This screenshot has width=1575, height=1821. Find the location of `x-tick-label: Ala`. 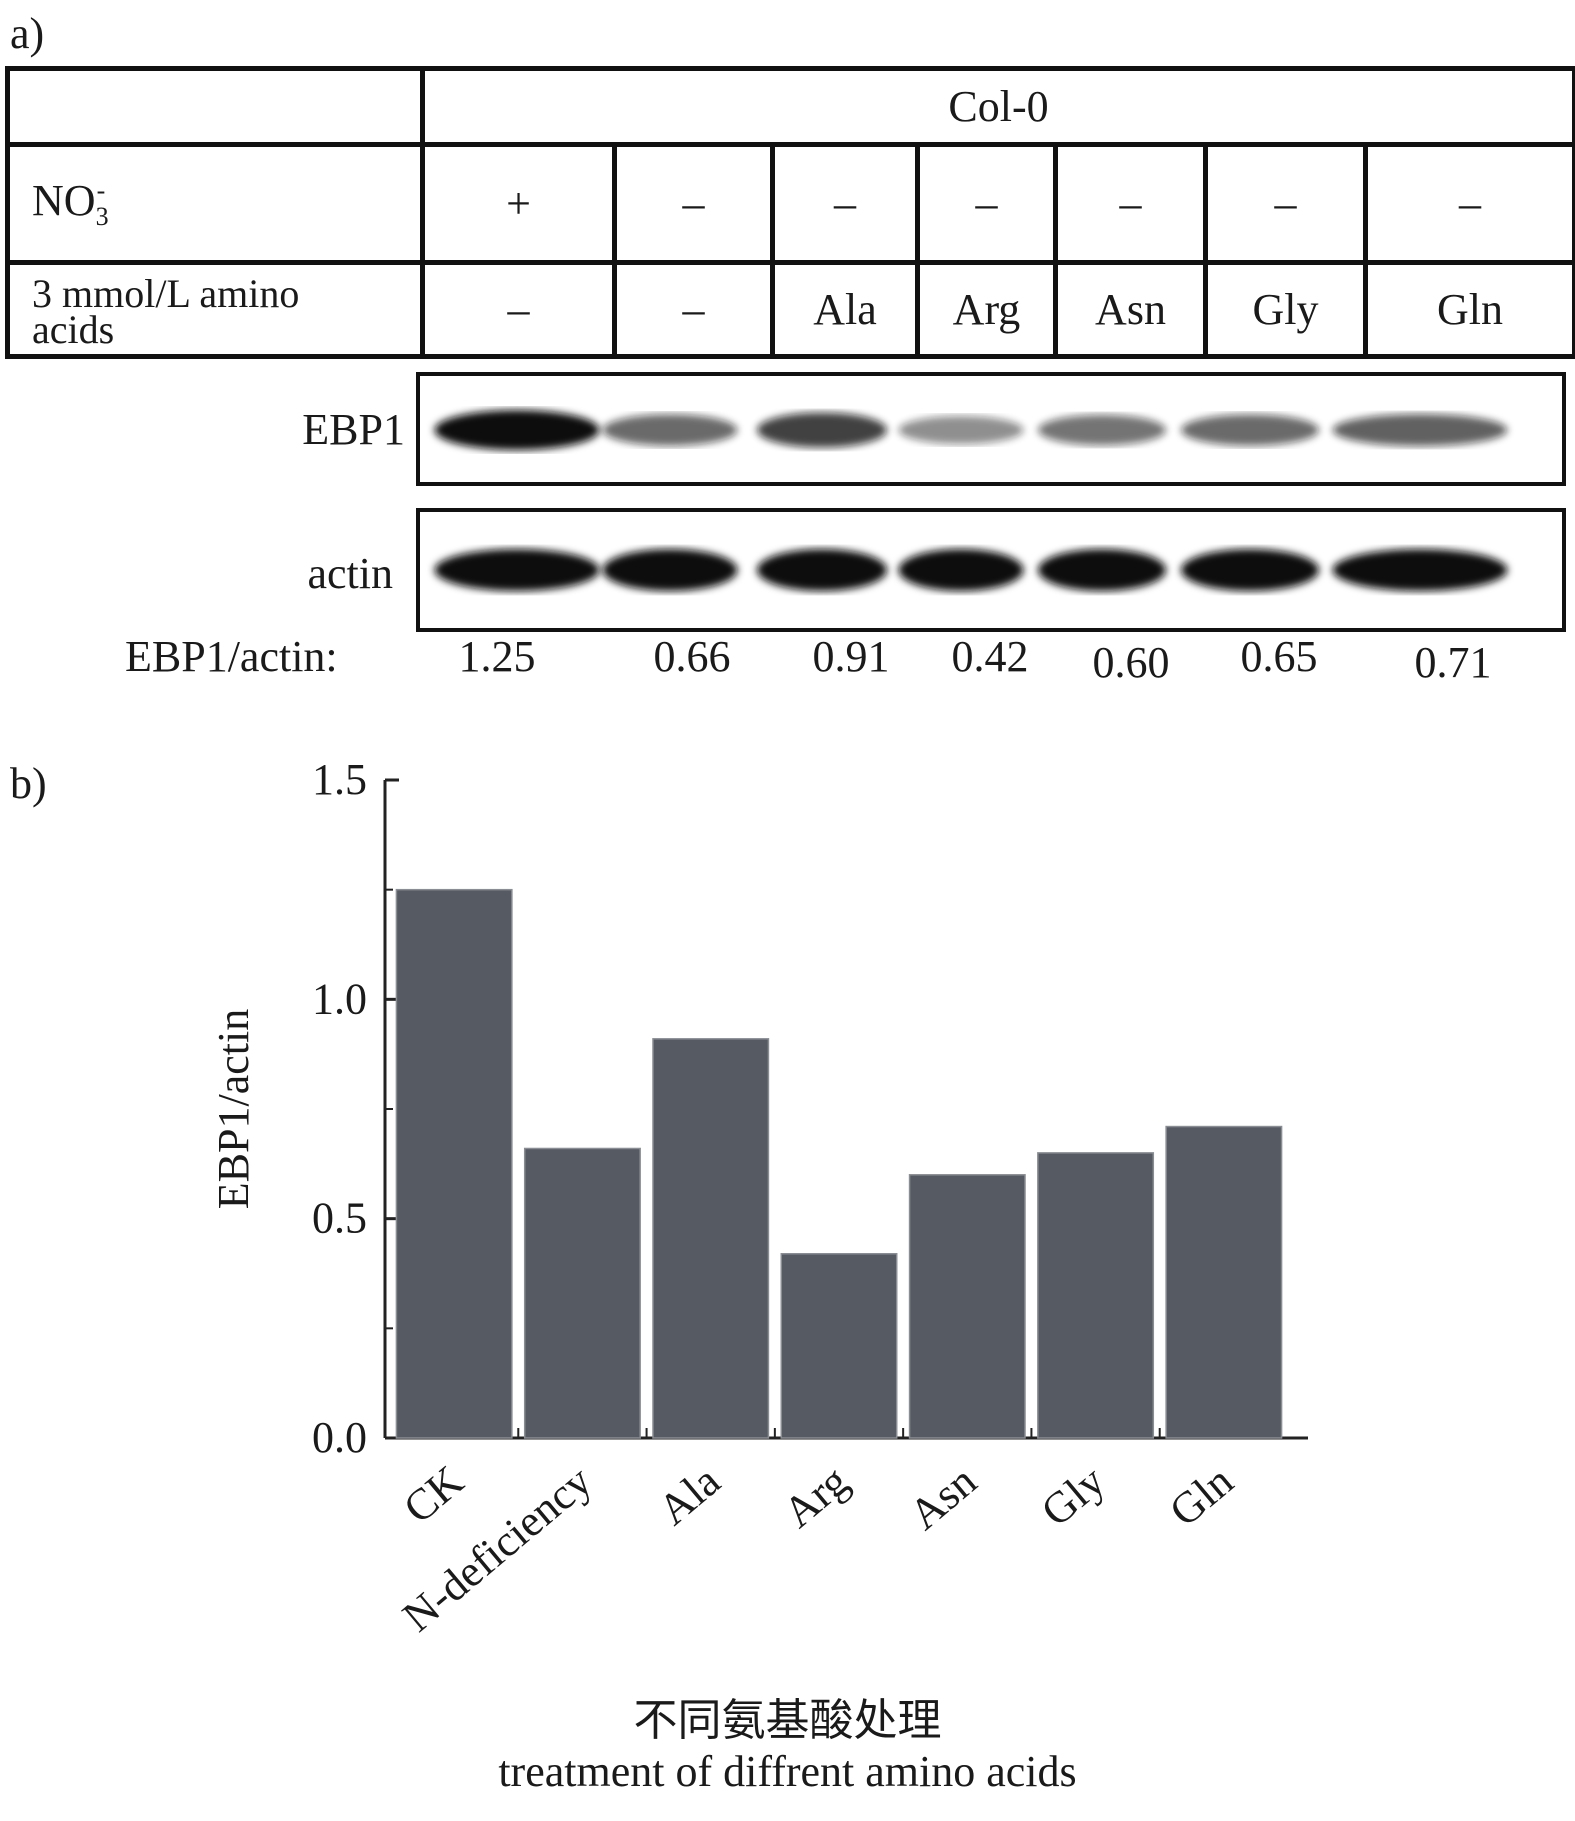

x-tick-label: Ala is located at coordinates (689, 1495).